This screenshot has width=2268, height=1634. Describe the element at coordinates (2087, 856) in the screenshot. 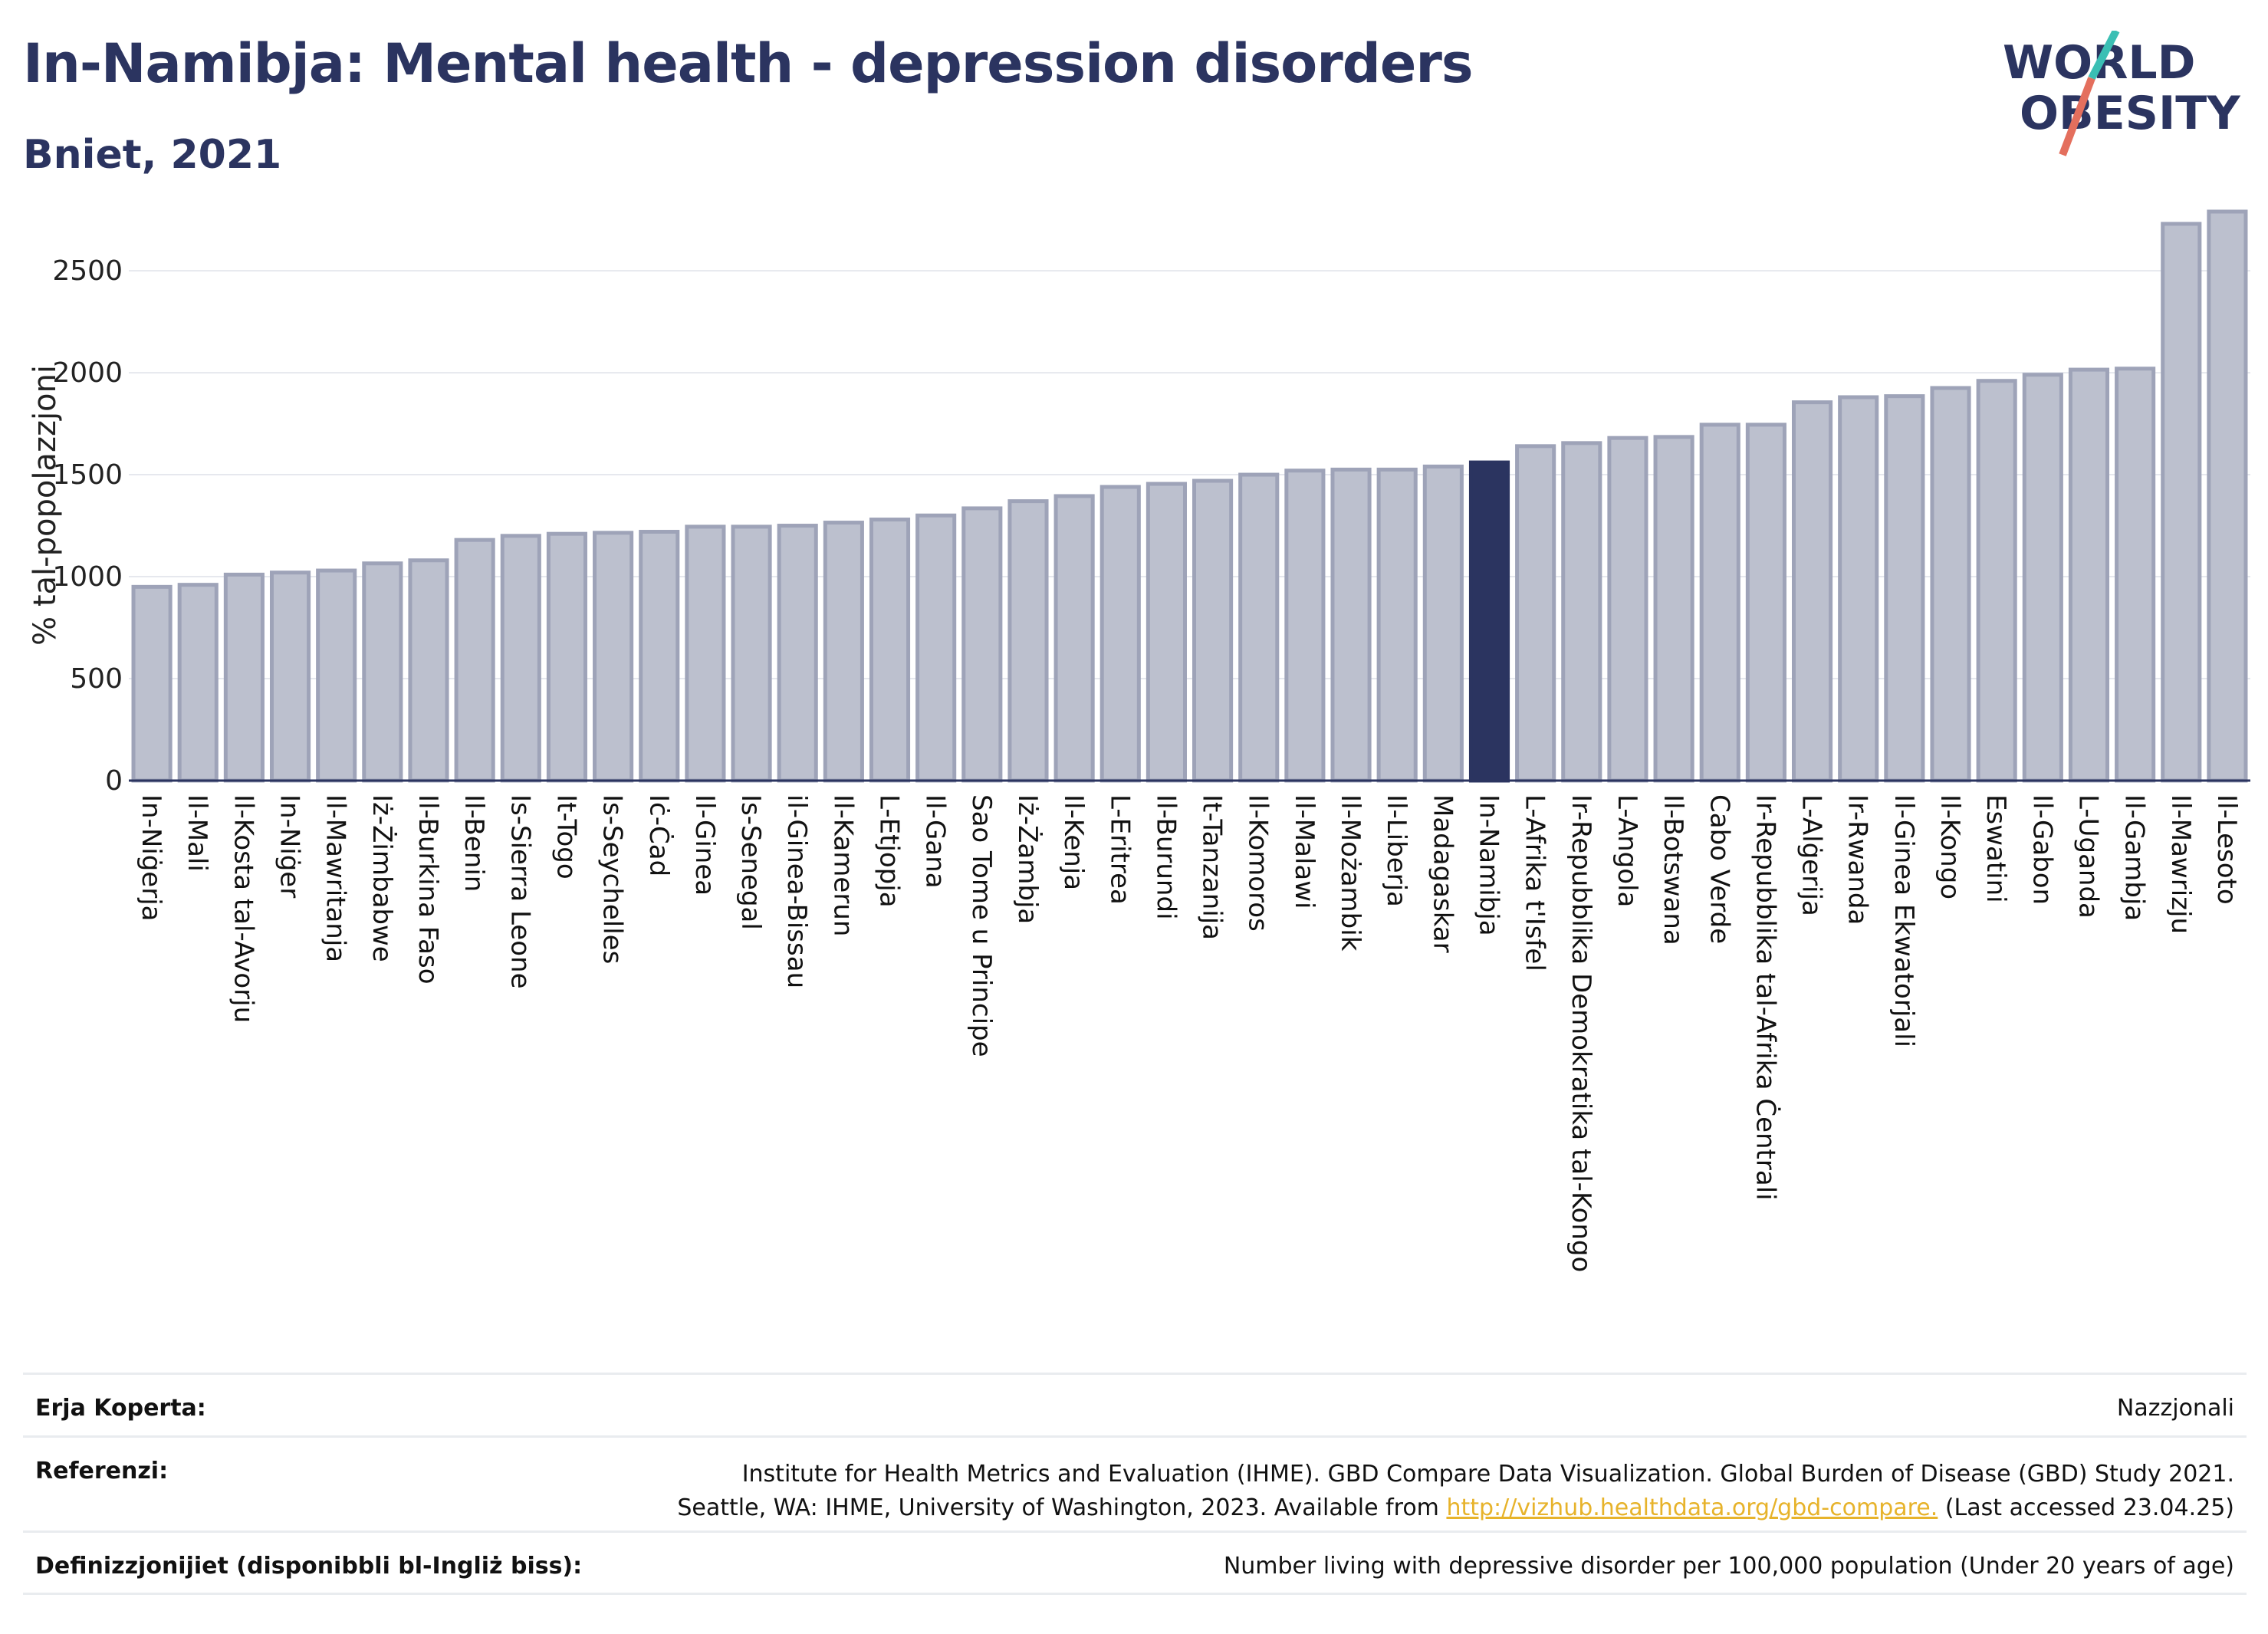

I see `x-tick-label: L-Uganda` at that location.